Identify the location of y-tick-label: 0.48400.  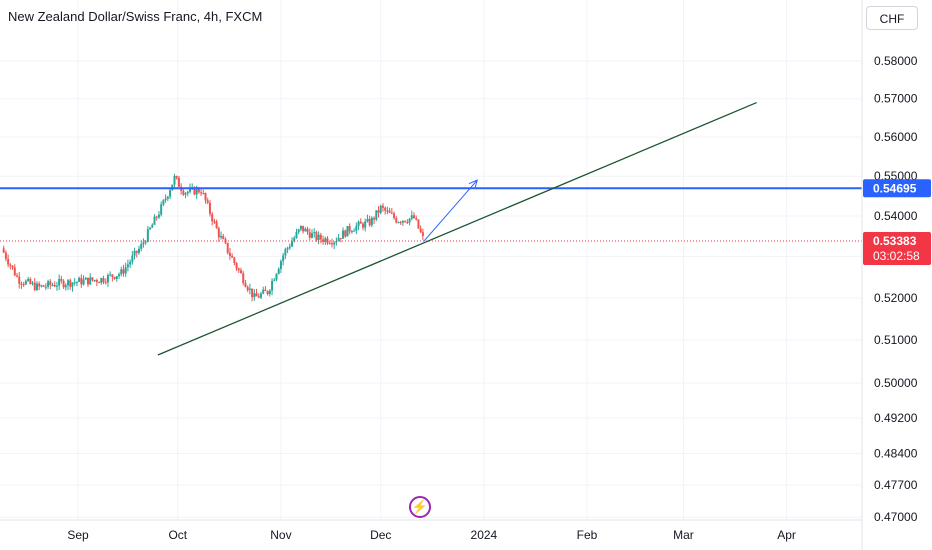
(896, 454).